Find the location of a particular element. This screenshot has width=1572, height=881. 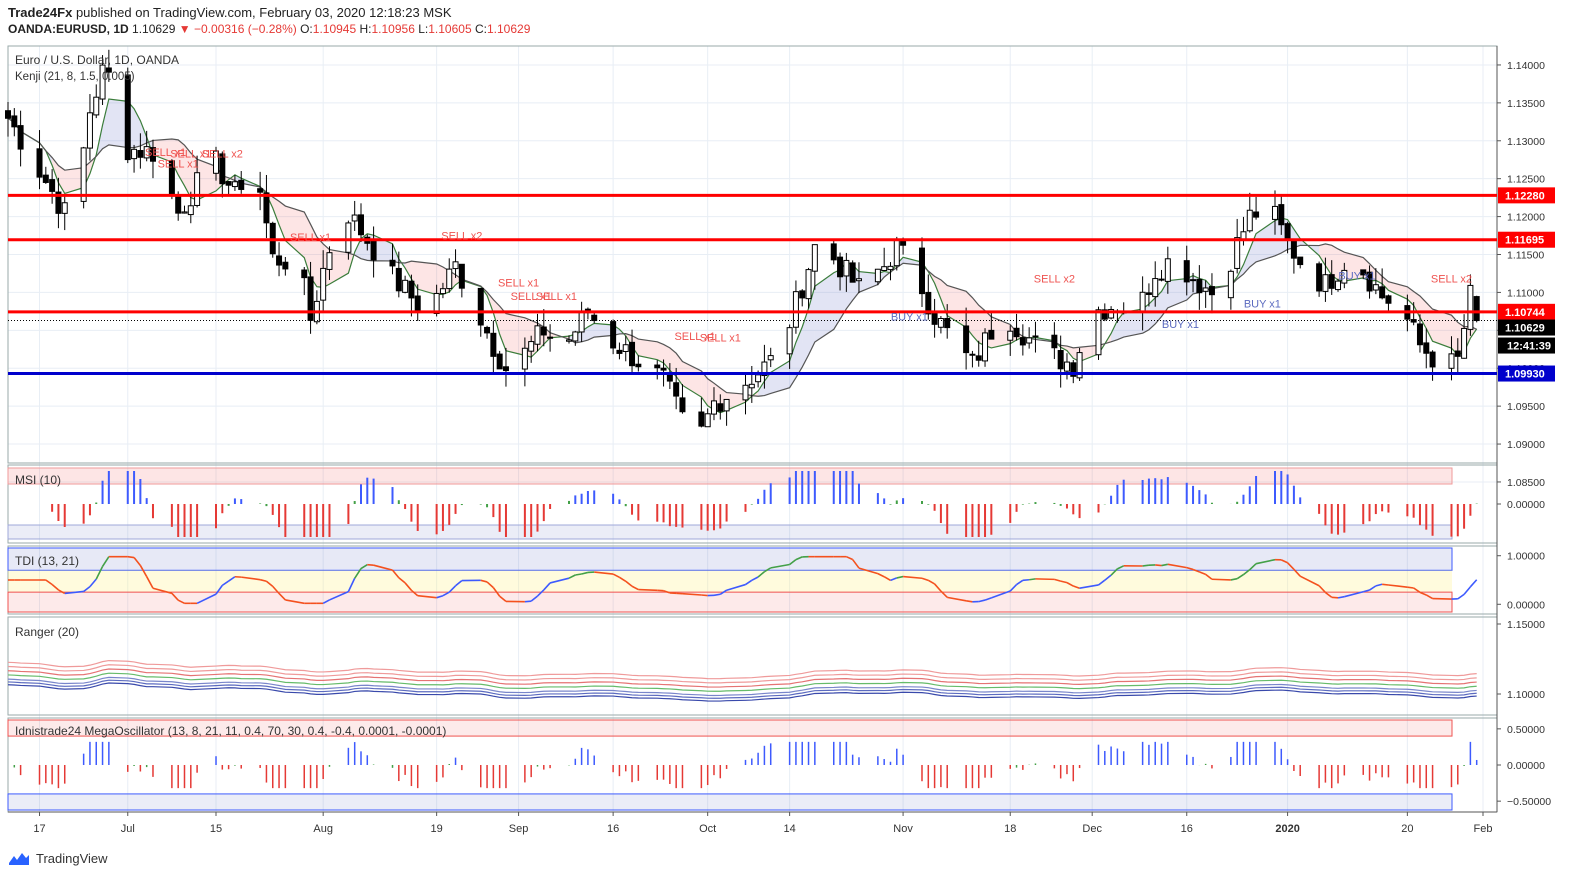

price-level-label: 1.11695 is located at coordinates (1524, 241).